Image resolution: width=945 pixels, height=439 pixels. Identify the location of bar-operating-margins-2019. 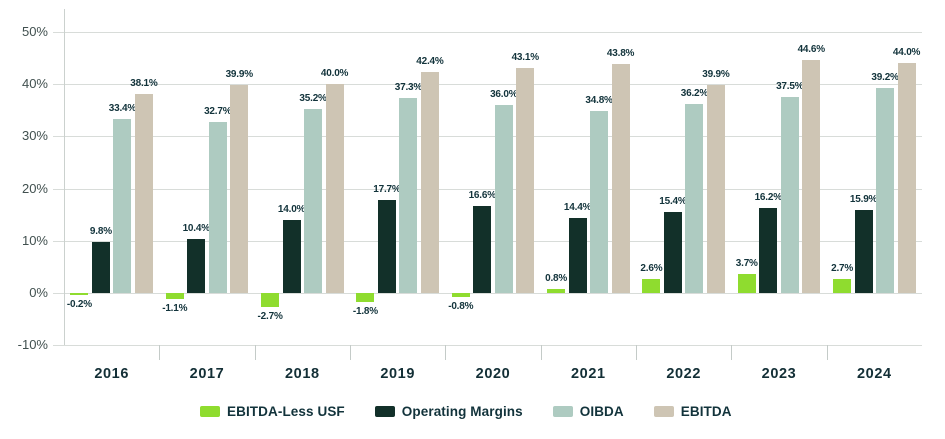
(386, 246).